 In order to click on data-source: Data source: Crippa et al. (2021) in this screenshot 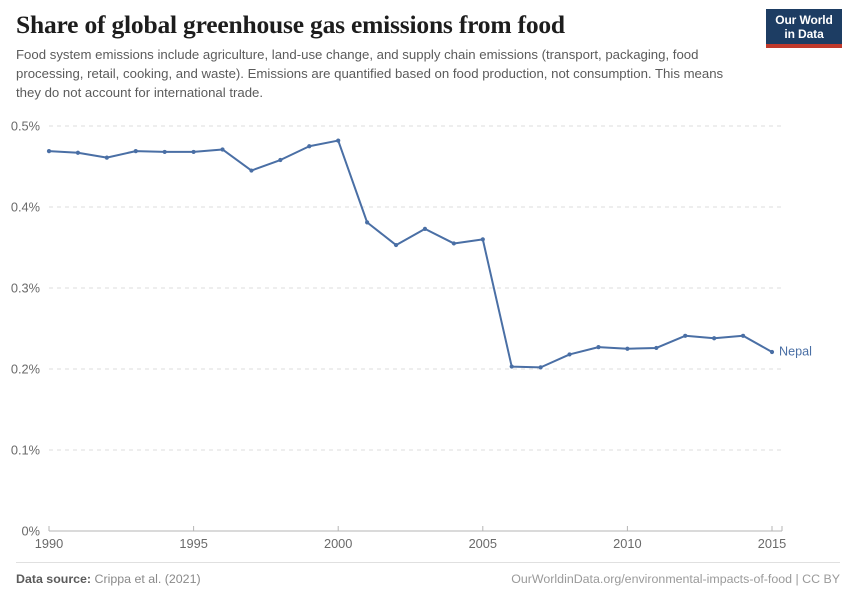, I will do `click(108, 579)`.